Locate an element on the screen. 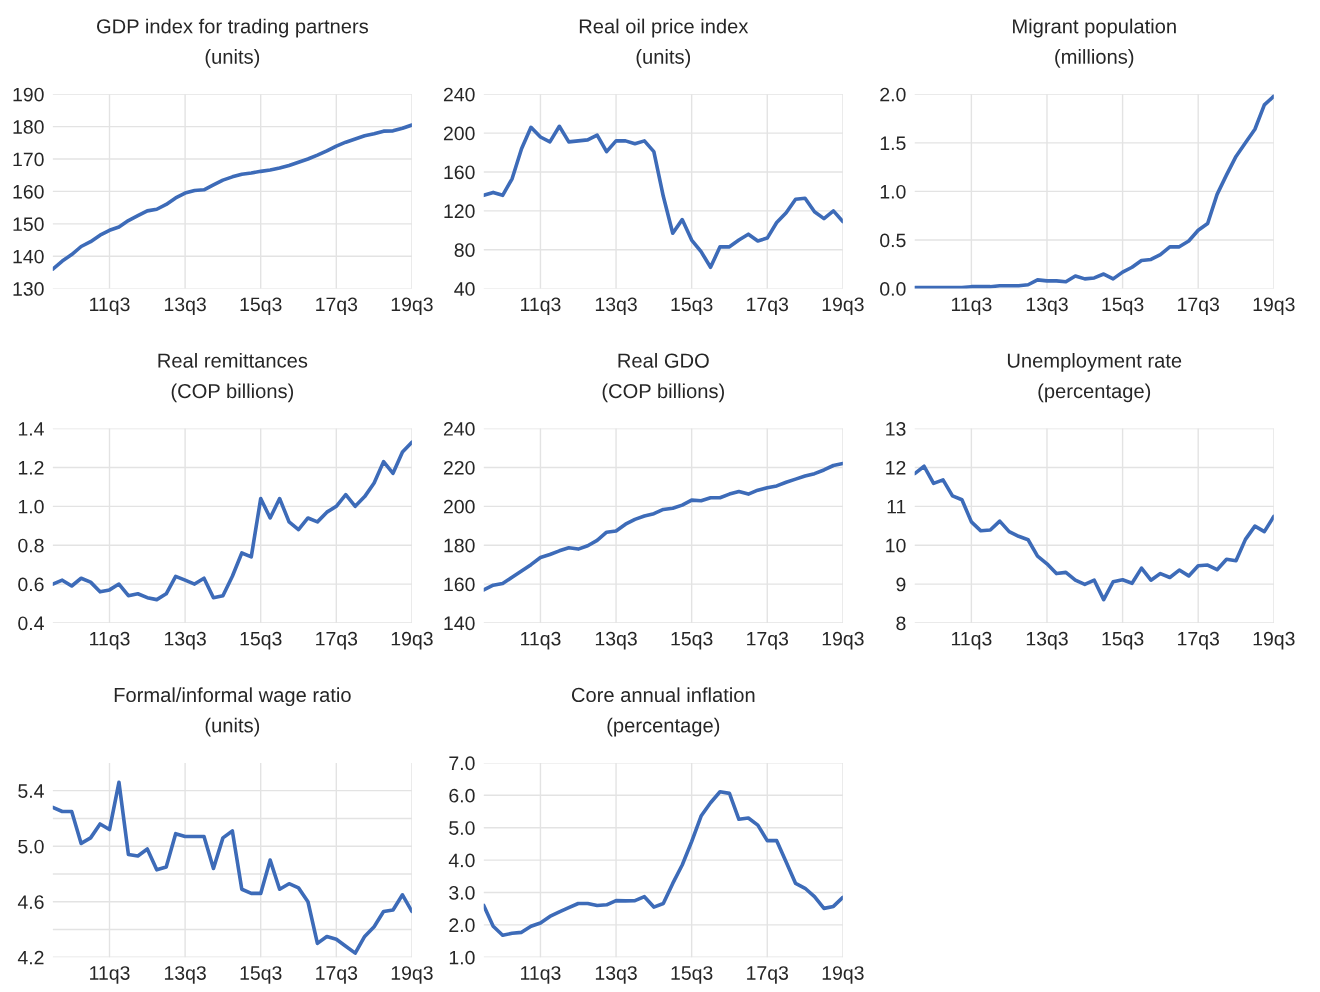 The width and height of the screenshot is (1320, 992). y-tick-label: 4.6 is located at coordinates (30, 902).